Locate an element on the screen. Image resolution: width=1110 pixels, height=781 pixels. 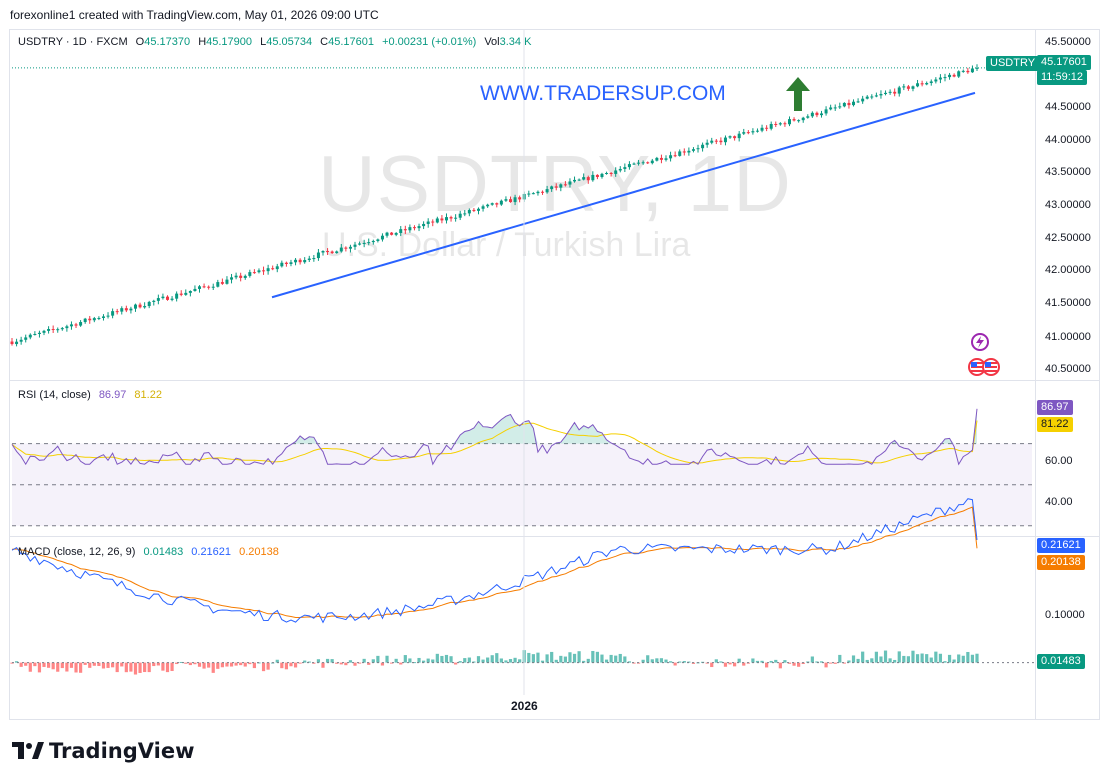
pane-separator-rsi is located at coordinates (554, 380).